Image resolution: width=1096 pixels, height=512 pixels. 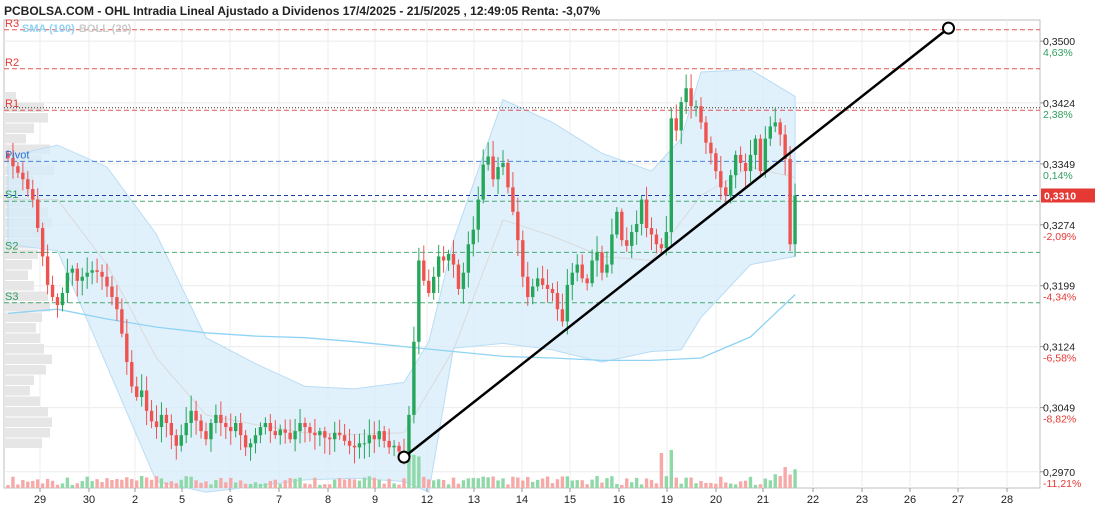 What do you see at coordinates (404, 457) in the screenshot?
I see `trendline-start-handle` at bounding box center [404, 457].